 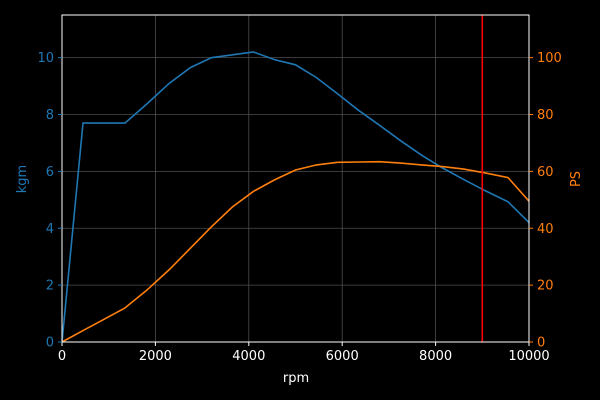 I want to click on y-axis-left-label: kgm, so click(x=22, y=179).